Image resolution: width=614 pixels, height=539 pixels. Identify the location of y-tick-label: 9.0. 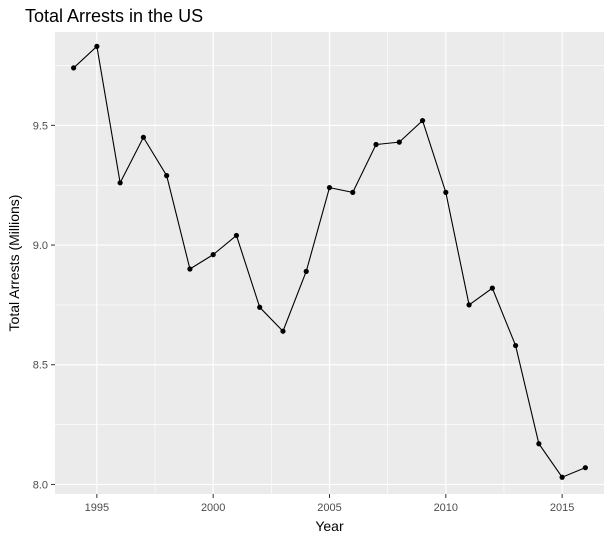
(40, 246).